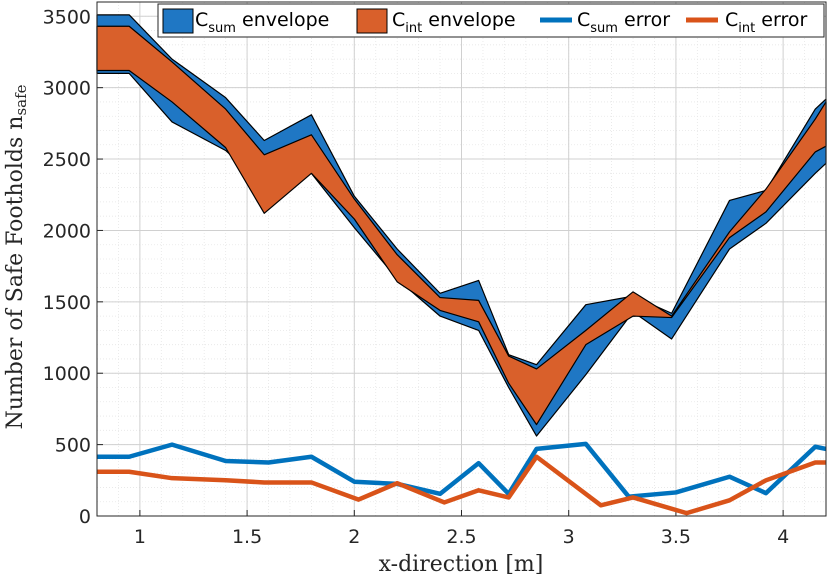 This screenshot has width=830, height=582. Describe the element at coordinates (766, 22) in the screenshot. I see `legend-label: Cint error` at that location.